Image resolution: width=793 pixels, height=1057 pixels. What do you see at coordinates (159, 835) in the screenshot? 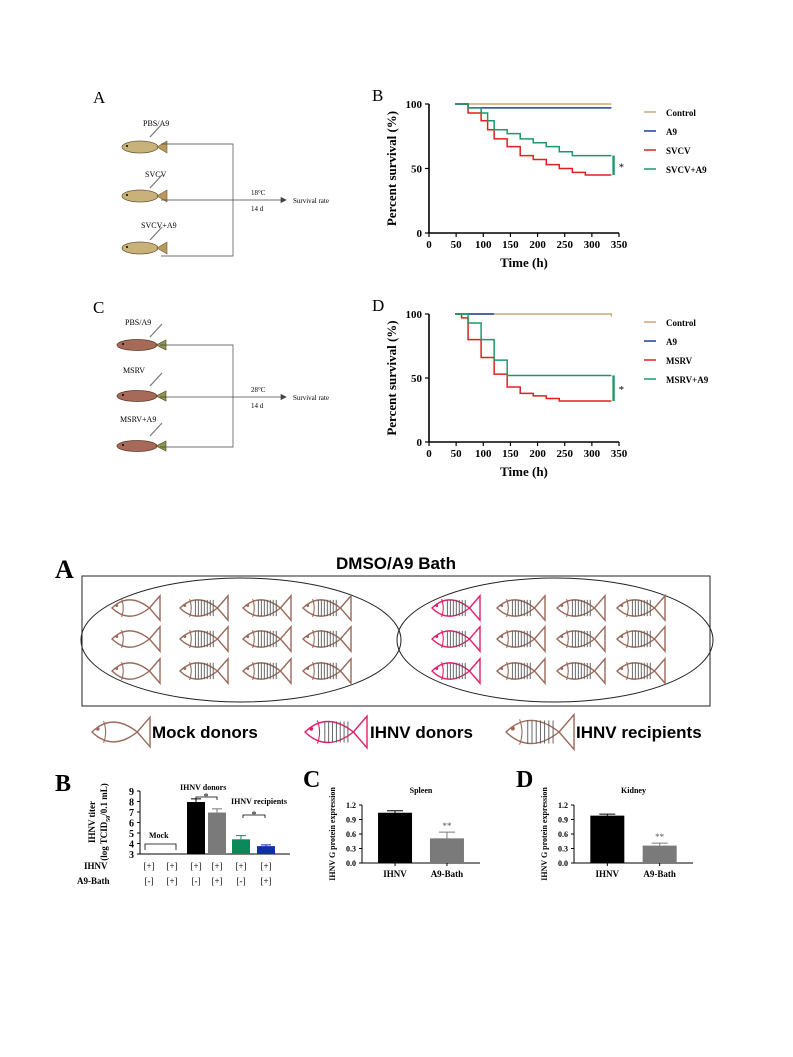
I see `mock-label: Mock` at bounding box center [159, 835].